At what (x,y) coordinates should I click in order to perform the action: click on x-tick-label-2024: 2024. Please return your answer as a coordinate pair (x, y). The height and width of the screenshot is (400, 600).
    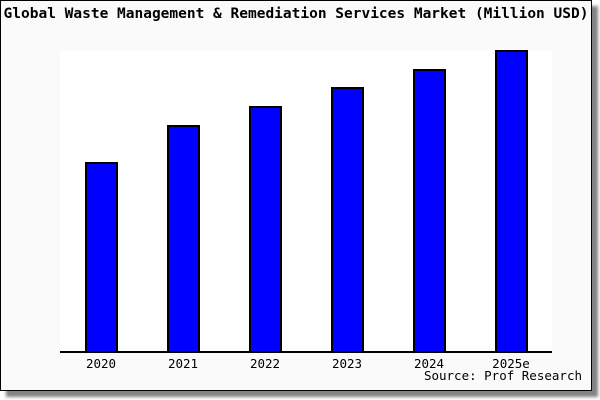
    Looking at the image, I should click on (429, 363).